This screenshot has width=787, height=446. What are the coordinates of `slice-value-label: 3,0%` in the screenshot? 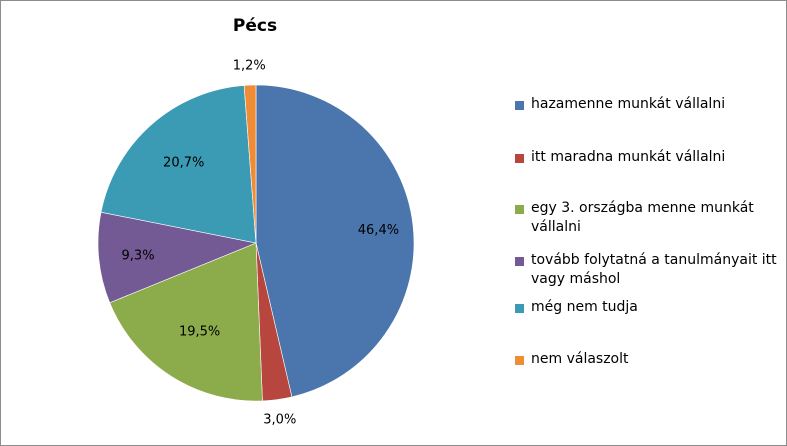 It's located at (279, 419).